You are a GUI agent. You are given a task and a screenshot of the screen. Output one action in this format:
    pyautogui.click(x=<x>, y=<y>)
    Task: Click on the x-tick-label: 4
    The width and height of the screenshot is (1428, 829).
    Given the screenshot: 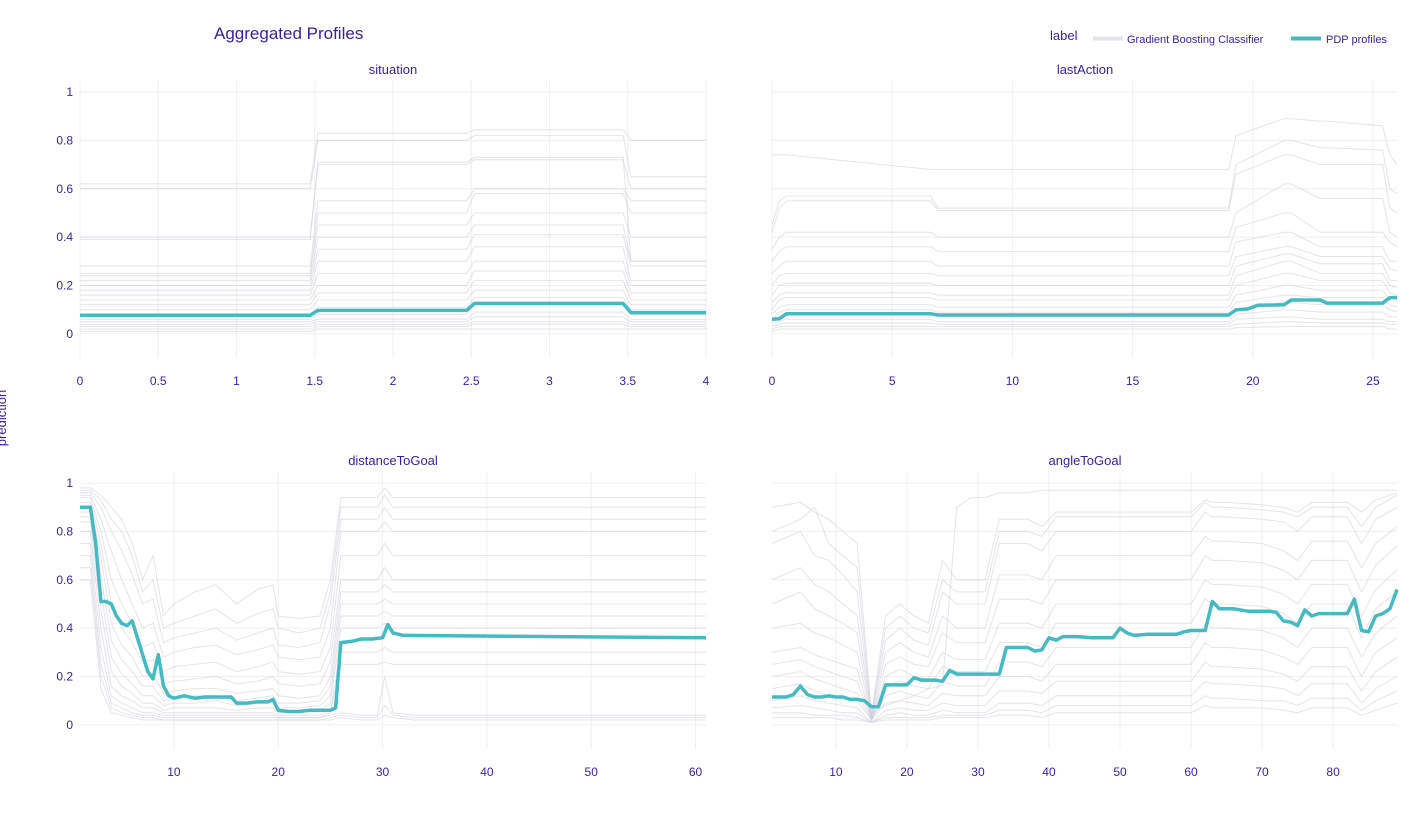 What is the action you would take?
    pyautogui.click(x=706, y=381)
    